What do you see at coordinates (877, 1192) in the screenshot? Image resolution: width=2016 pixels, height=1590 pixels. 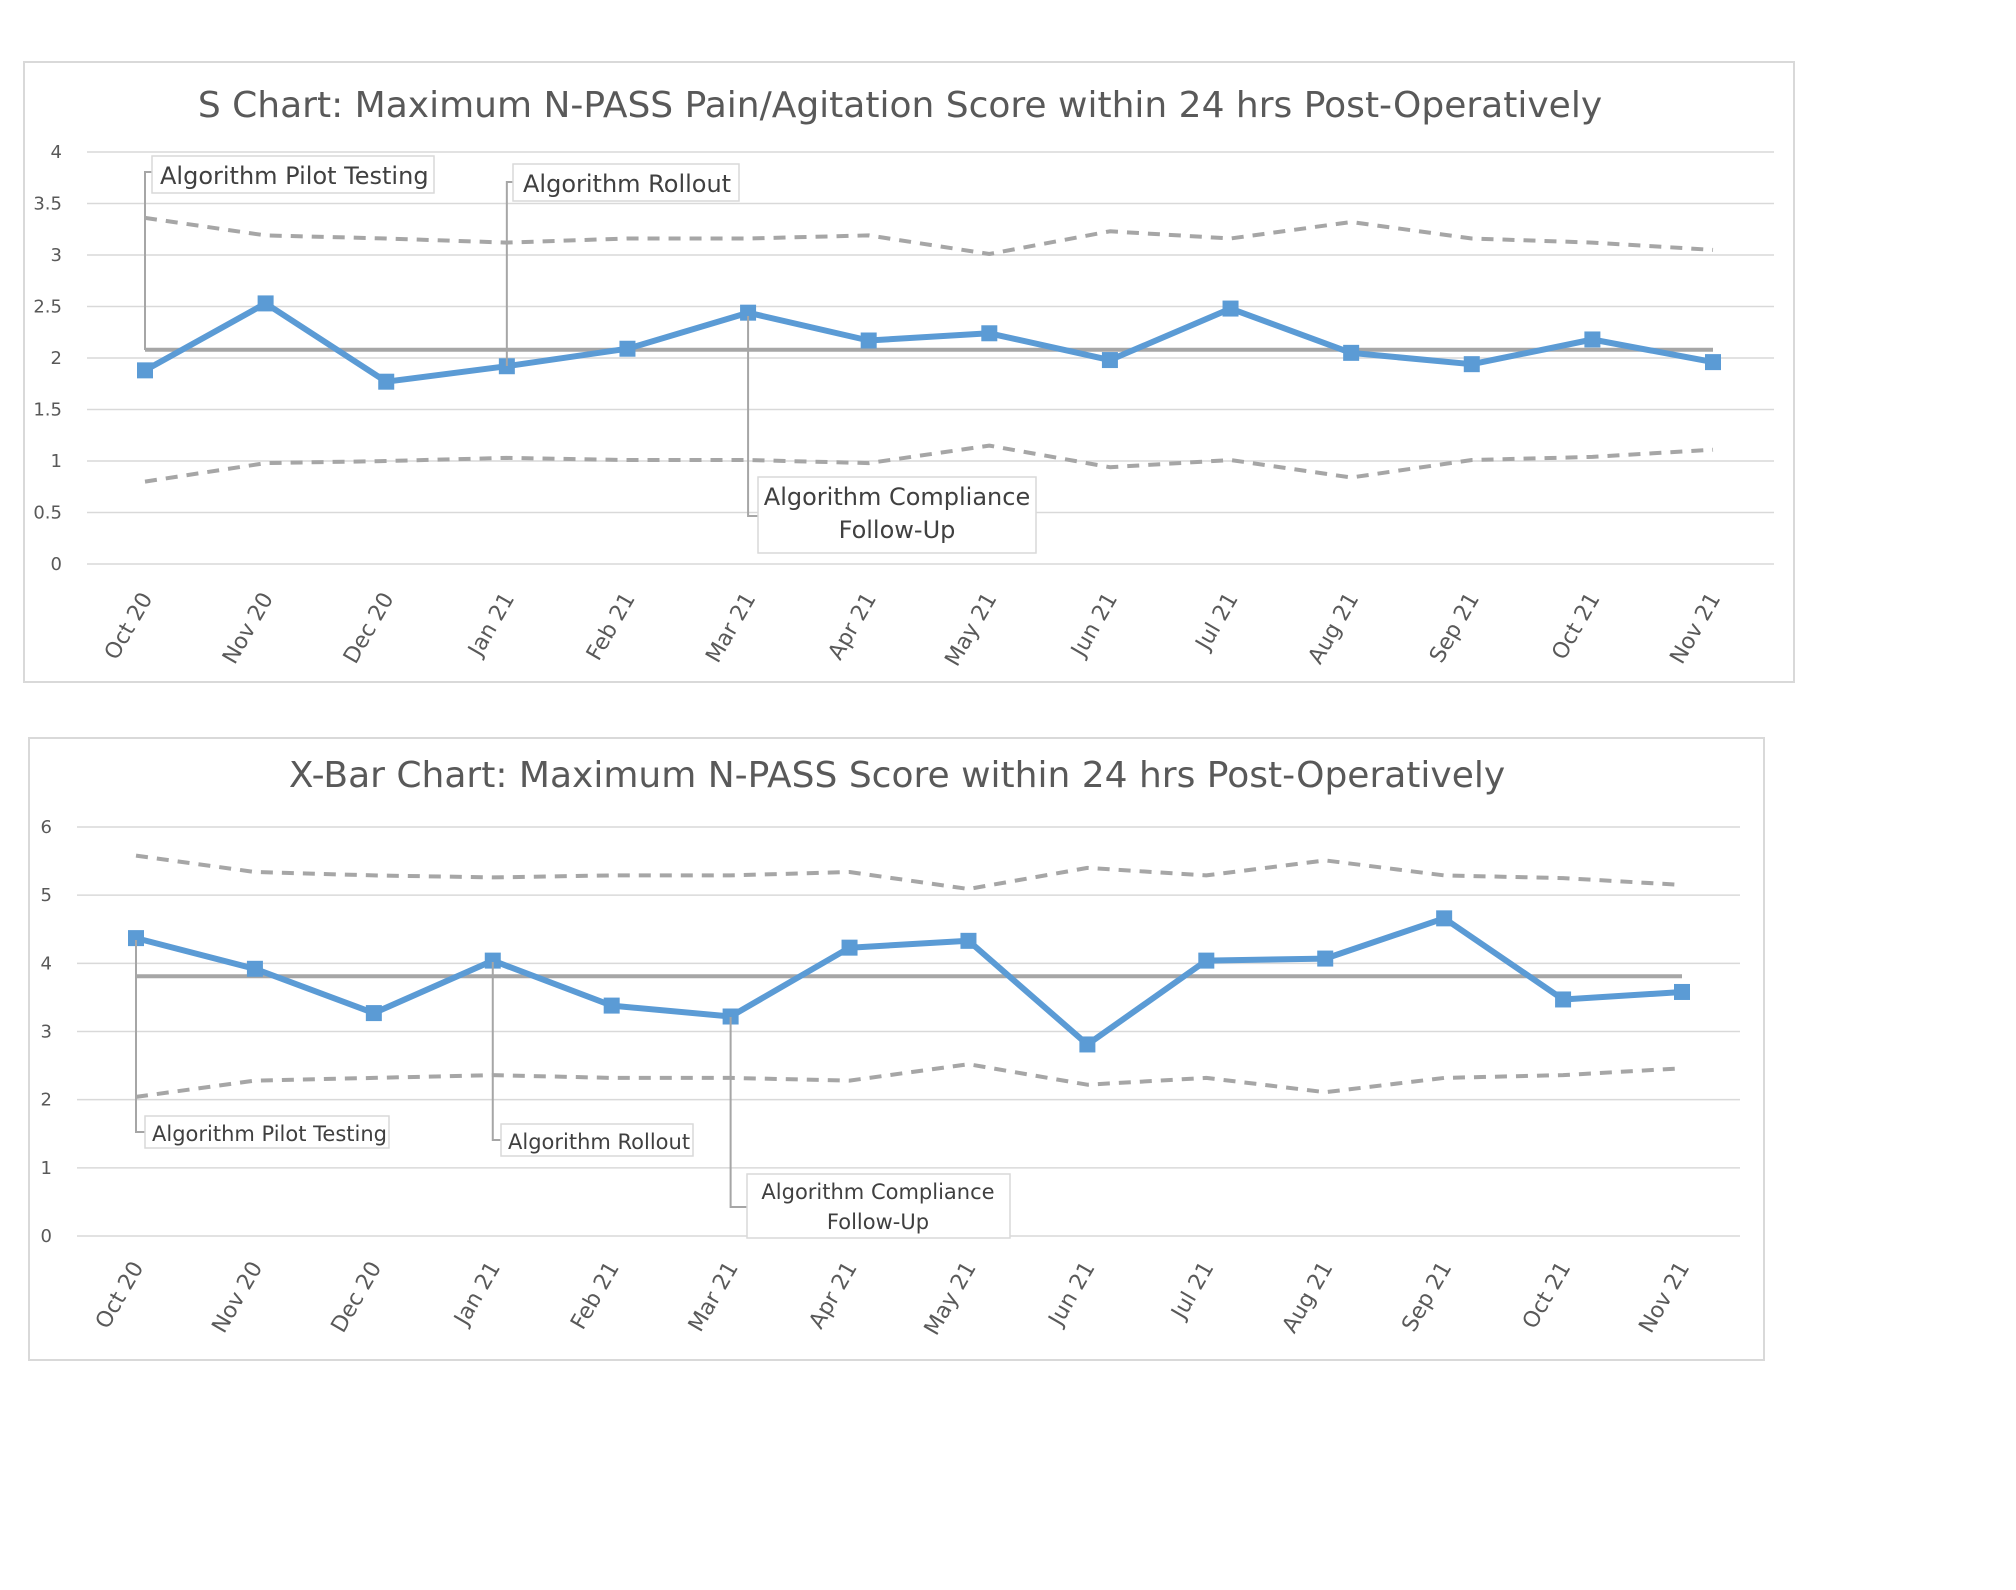 I see `xbar-chart-annotation-label: Algorithm Compliance` at bounding box center [877, 1192].